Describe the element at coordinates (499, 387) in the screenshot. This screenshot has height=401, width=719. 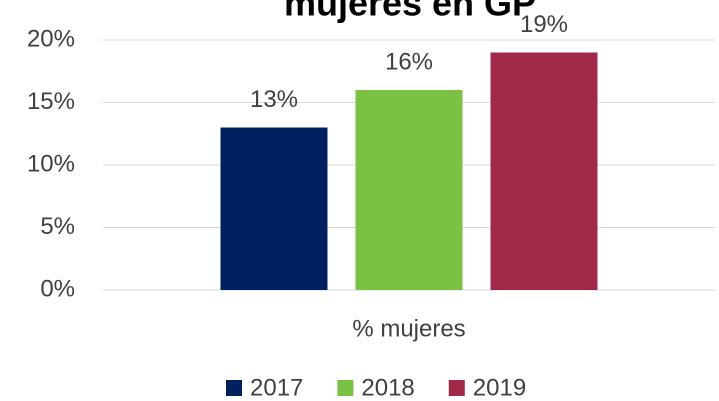
I see `legend-label: 2019` at that location.